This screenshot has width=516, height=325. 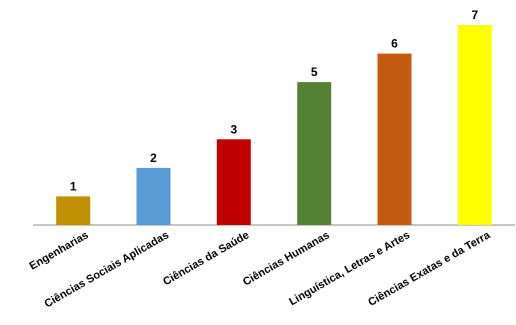 What do you see at coordinates (73, 186) in the screenshot?
I see `bar-value-label: 1` at bounding box center [73, 186].